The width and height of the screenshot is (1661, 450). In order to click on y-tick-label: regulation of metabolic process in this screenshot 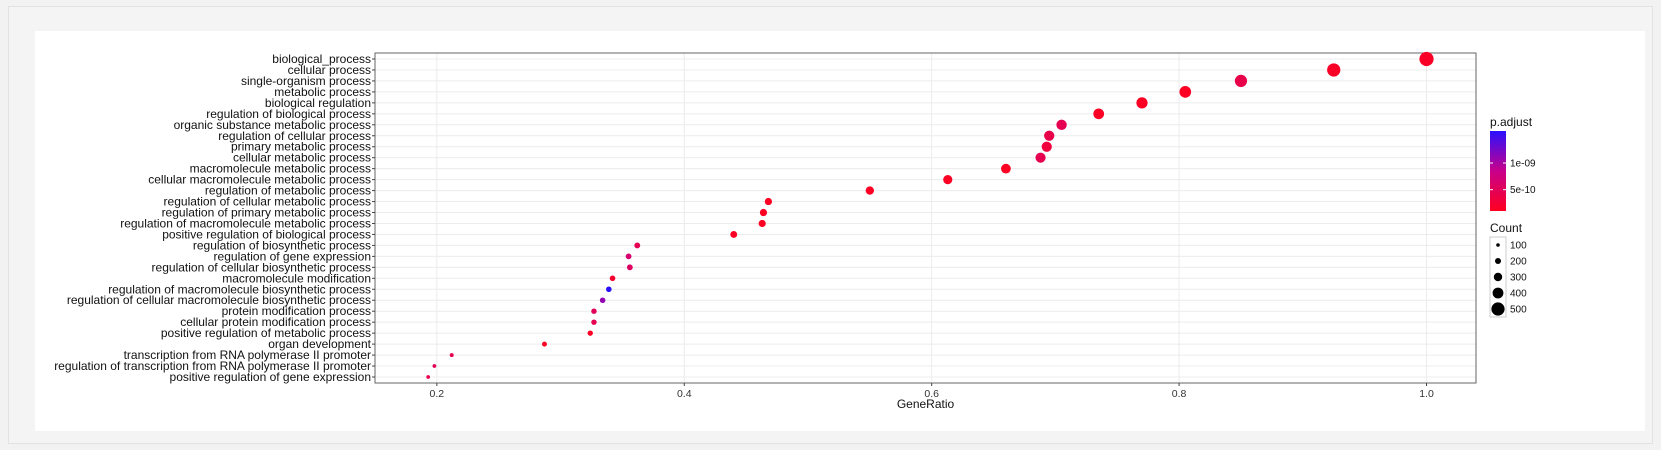, I will do `click(288, 191)`.